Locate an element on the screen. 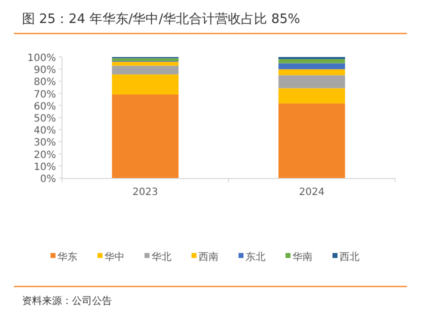 This screenshot has width=422, height=320. y-tick-label: 40% is located at coordinates (45, 131).